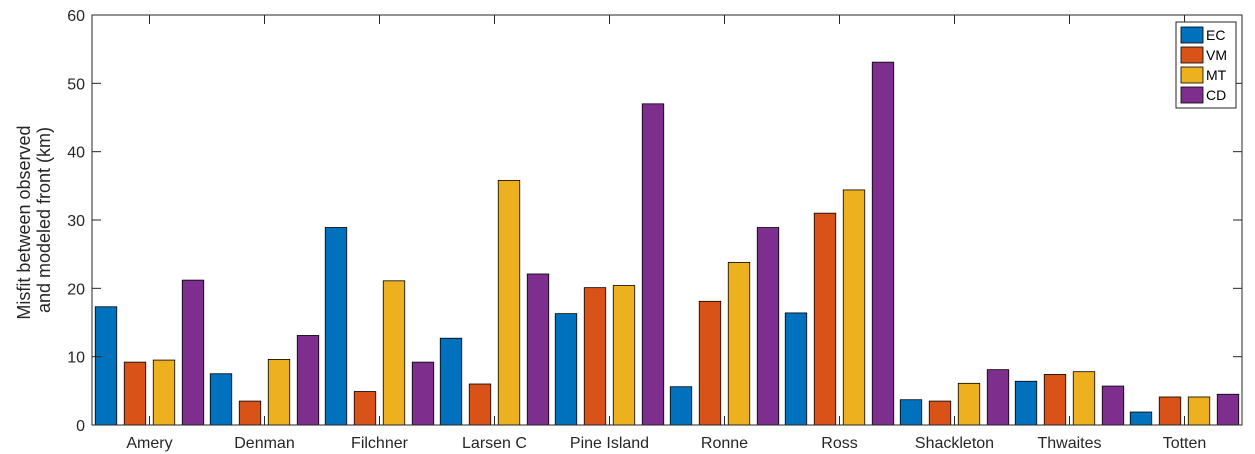 This screenshot has width=1255, height=454. What do you see at coordinates (279, 392) in the screenshot?
I see `bar-mt-denman` at bounding box center [279, 392].